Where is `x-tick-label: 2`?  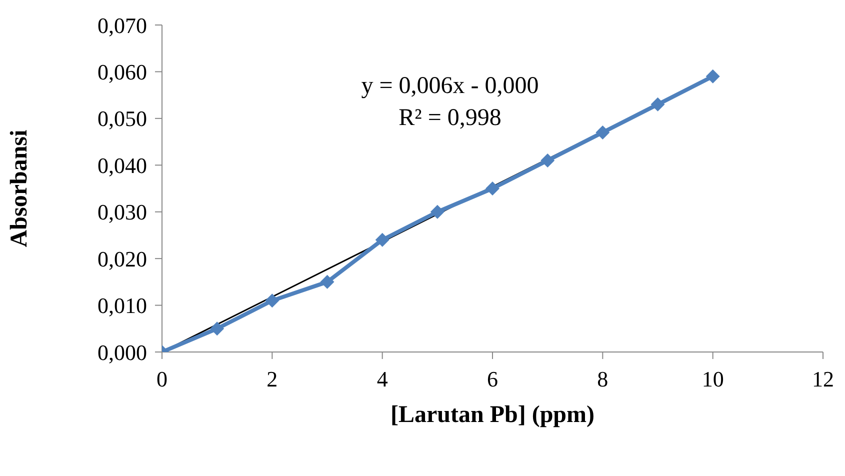
x-tick-label: 2 is located at coordinates (272, 379).